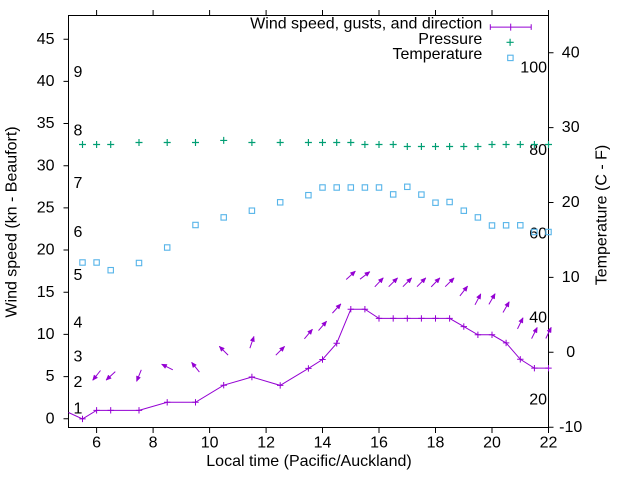 The width and height of the screenshot is (640, 480). Describe the element at coordinates (46, 292) in the screenshot. I see `svg-text: 15` at that location.